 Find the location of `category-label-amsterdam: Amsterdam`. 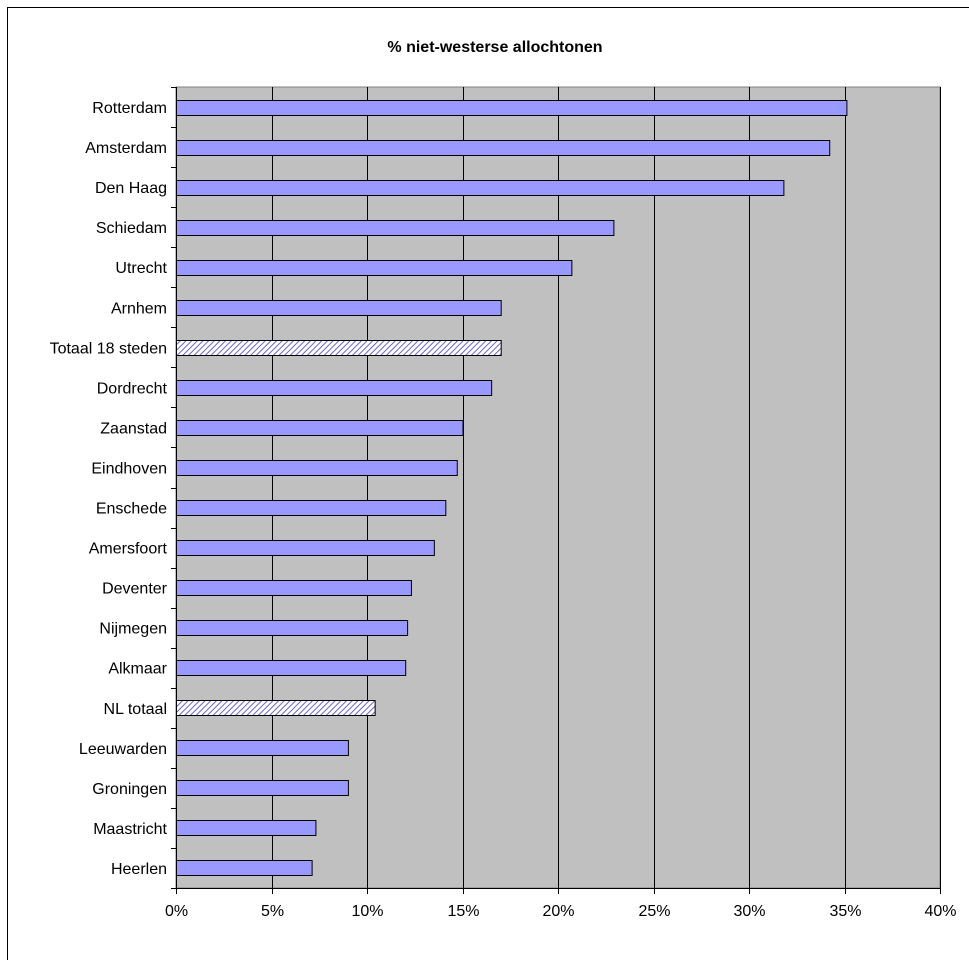

category-label-amsterdam: Amsterdam is located at coordinates (126, 148).